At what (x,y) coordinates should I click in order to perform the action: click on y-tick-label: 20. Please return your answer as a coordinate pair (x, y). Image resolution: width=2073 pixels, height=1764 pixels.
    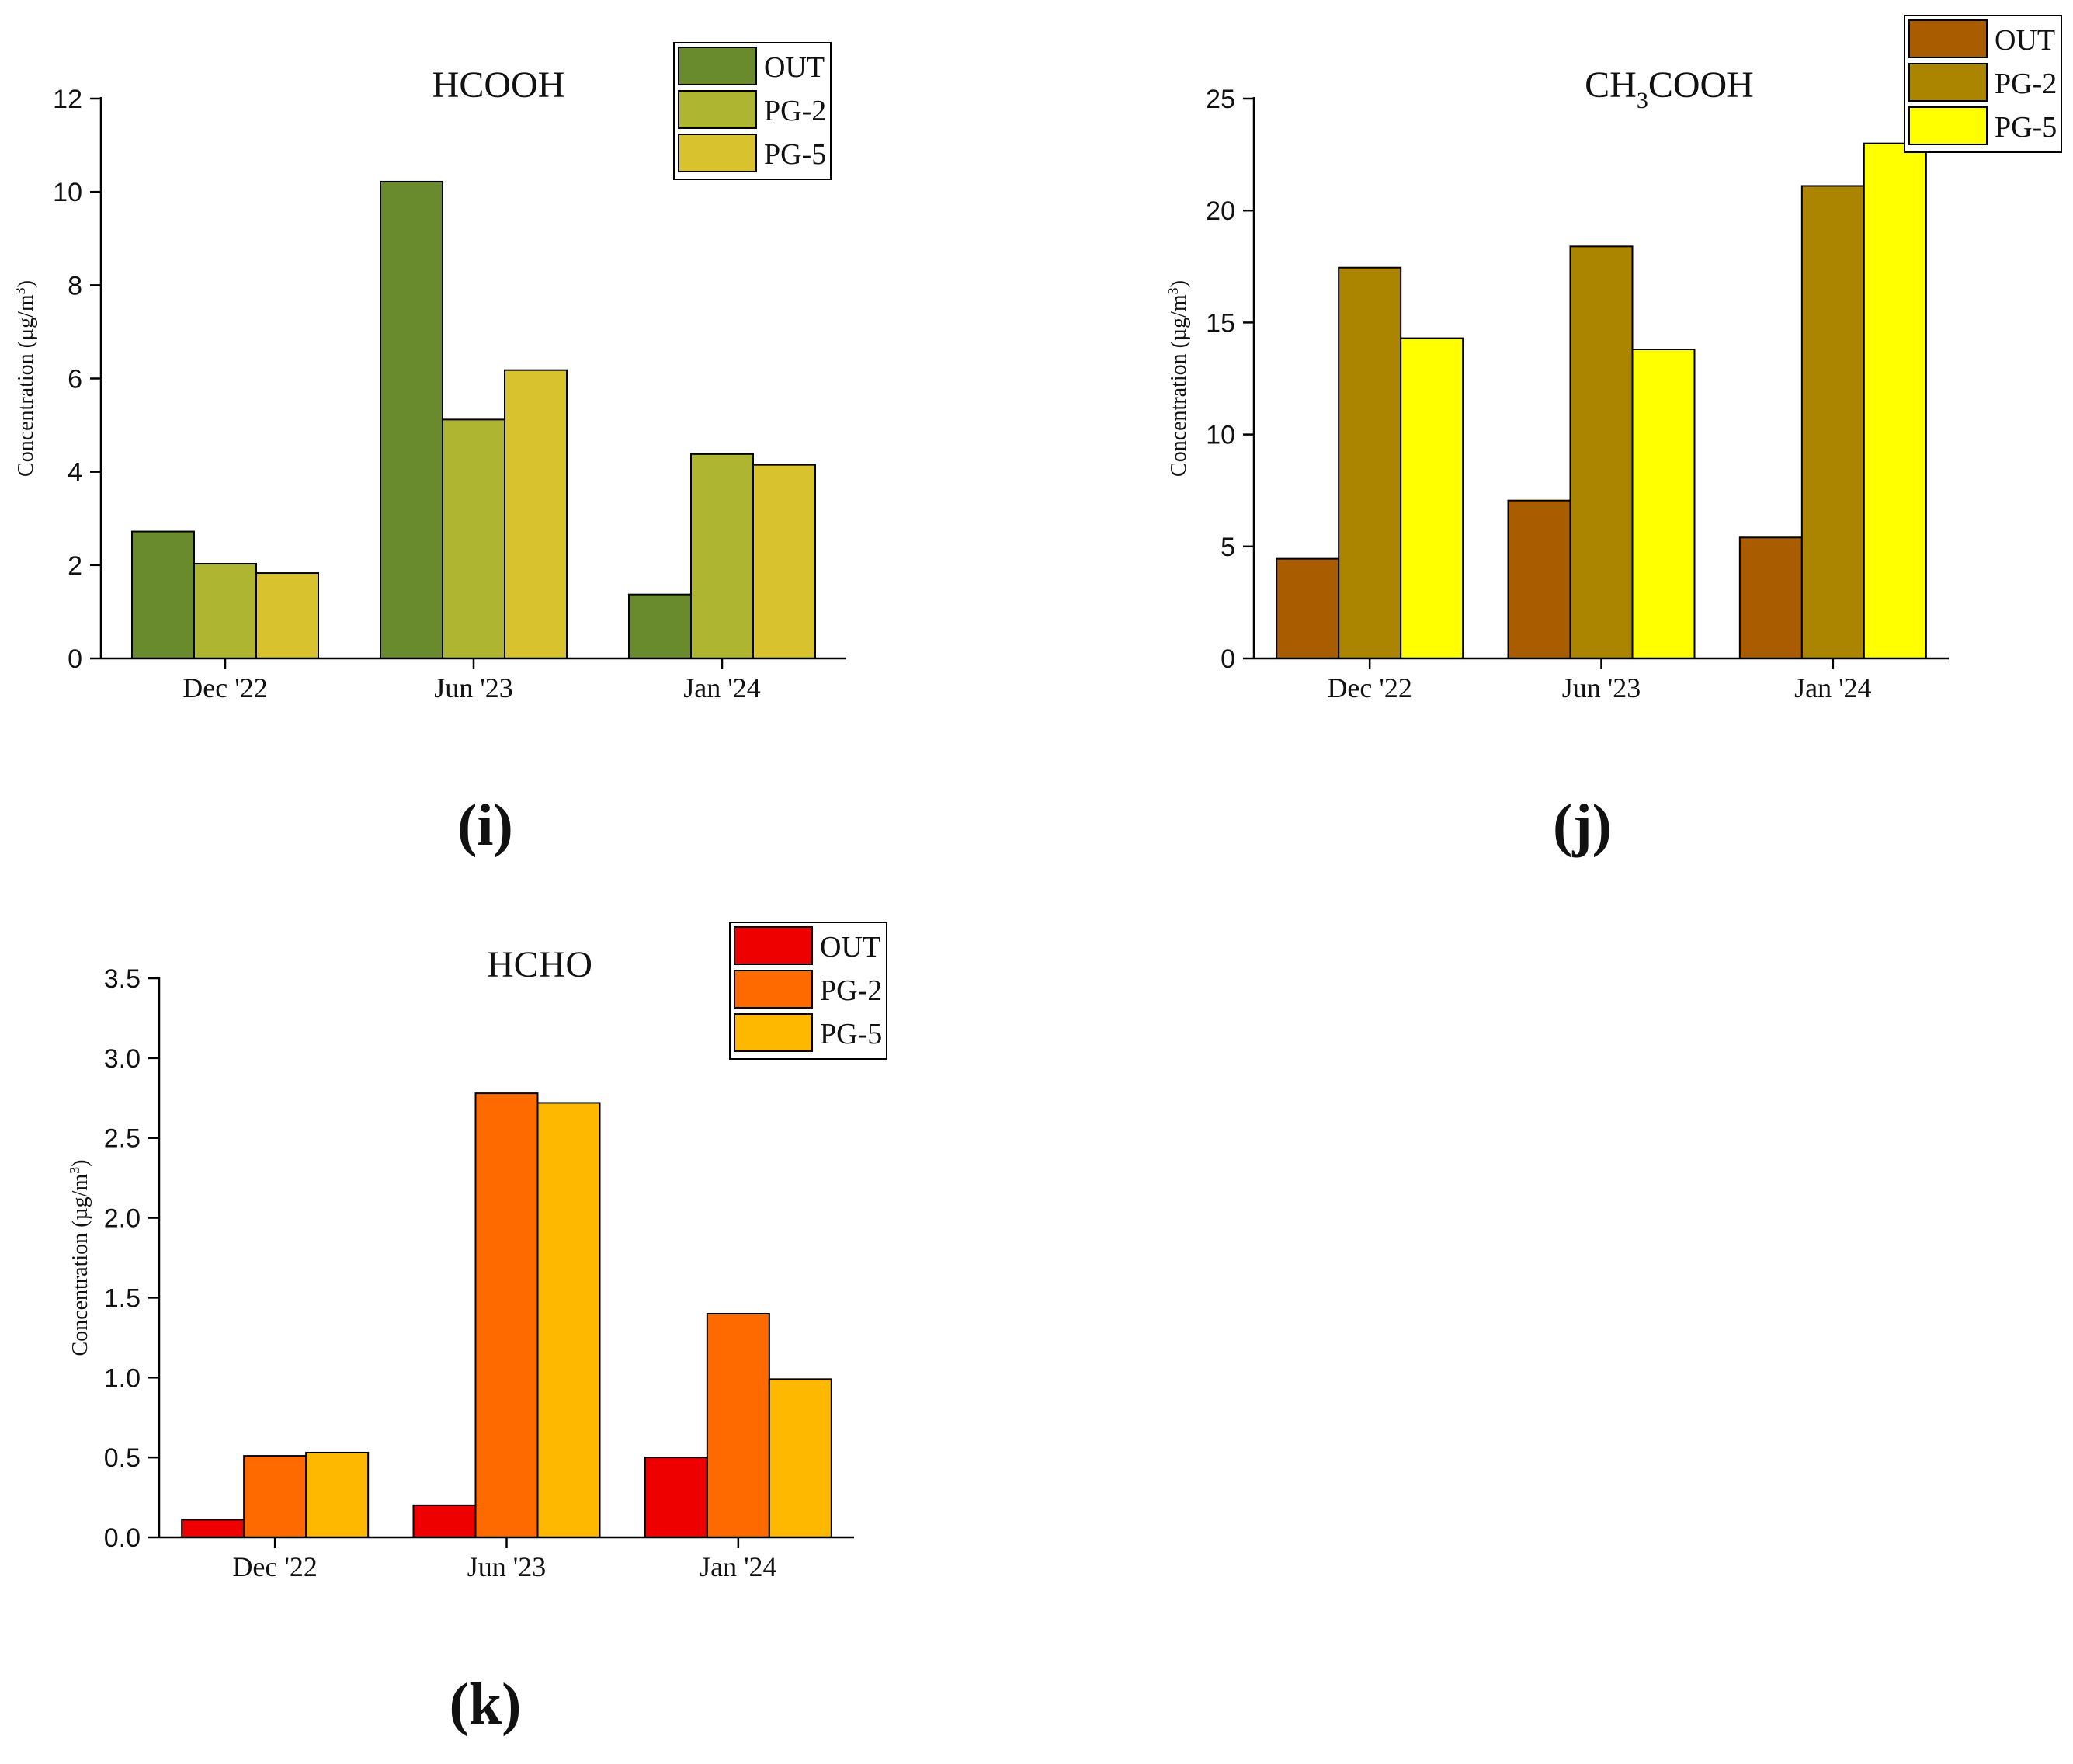
    Looking at the image, I should click on (1220, 211).